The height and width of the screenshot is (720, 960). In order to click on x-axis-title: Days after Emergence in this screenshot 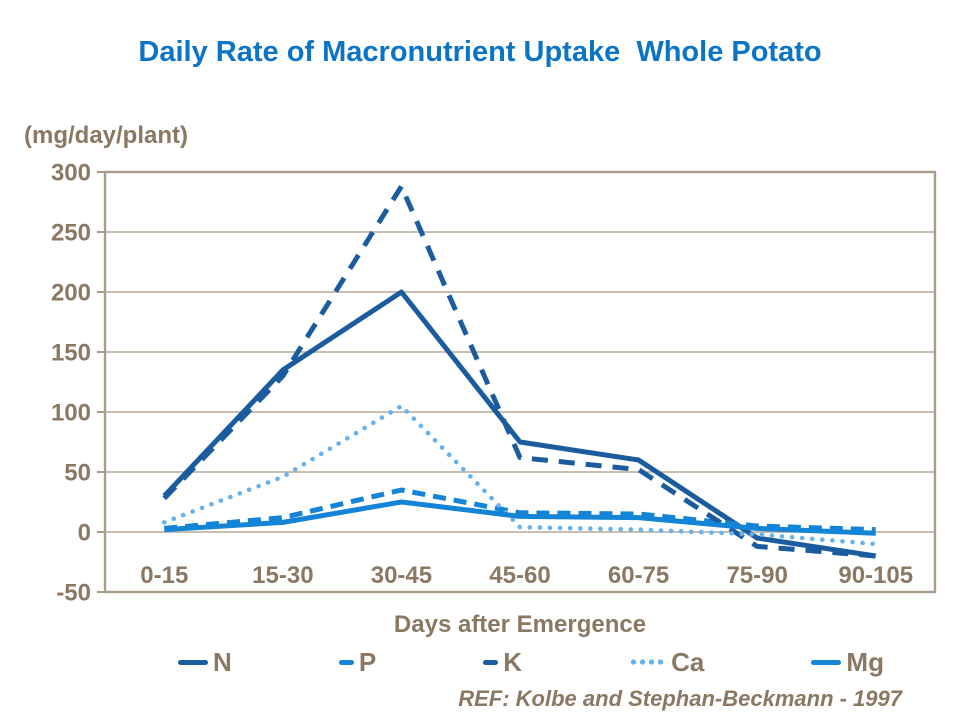, I will do `click(520, 624)`.